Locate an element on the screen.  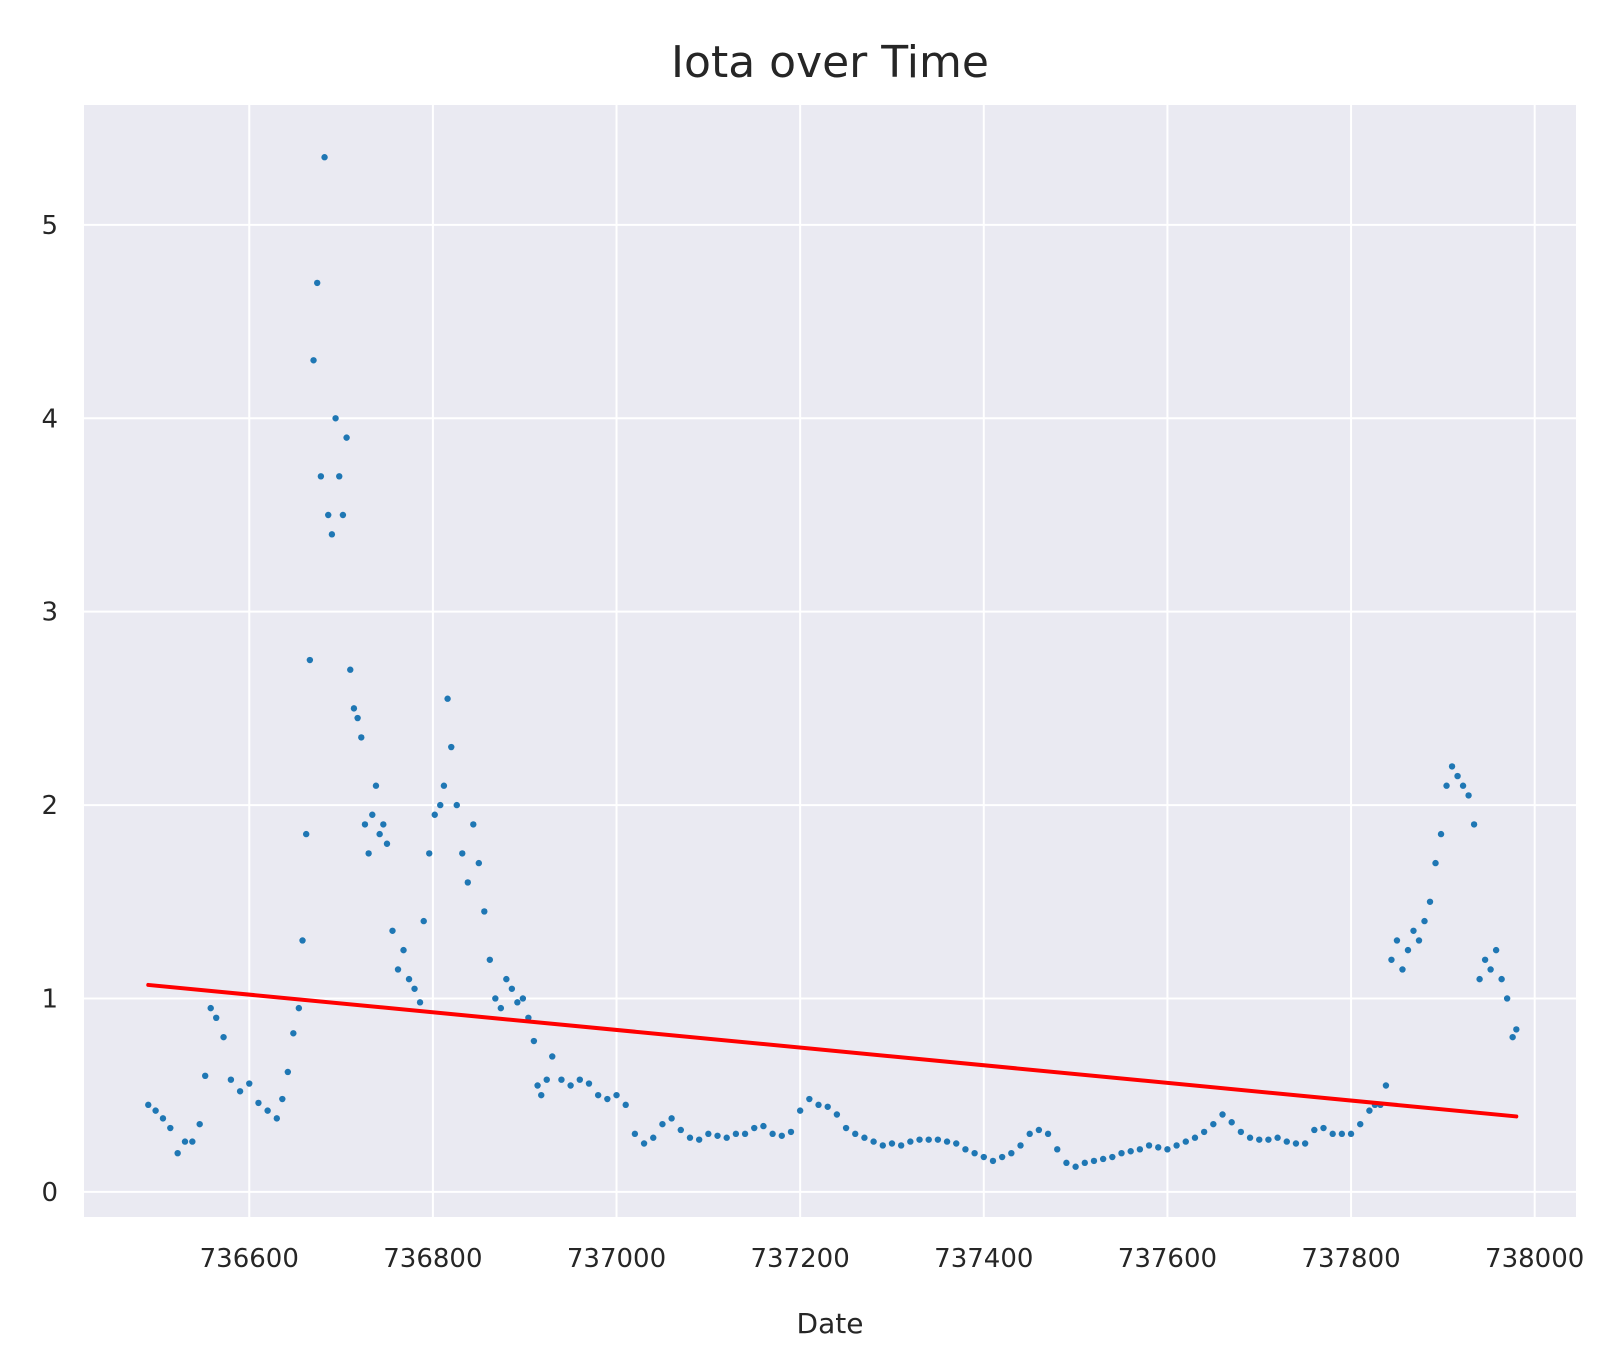
trend-series is located at coordinates (832, 1050).